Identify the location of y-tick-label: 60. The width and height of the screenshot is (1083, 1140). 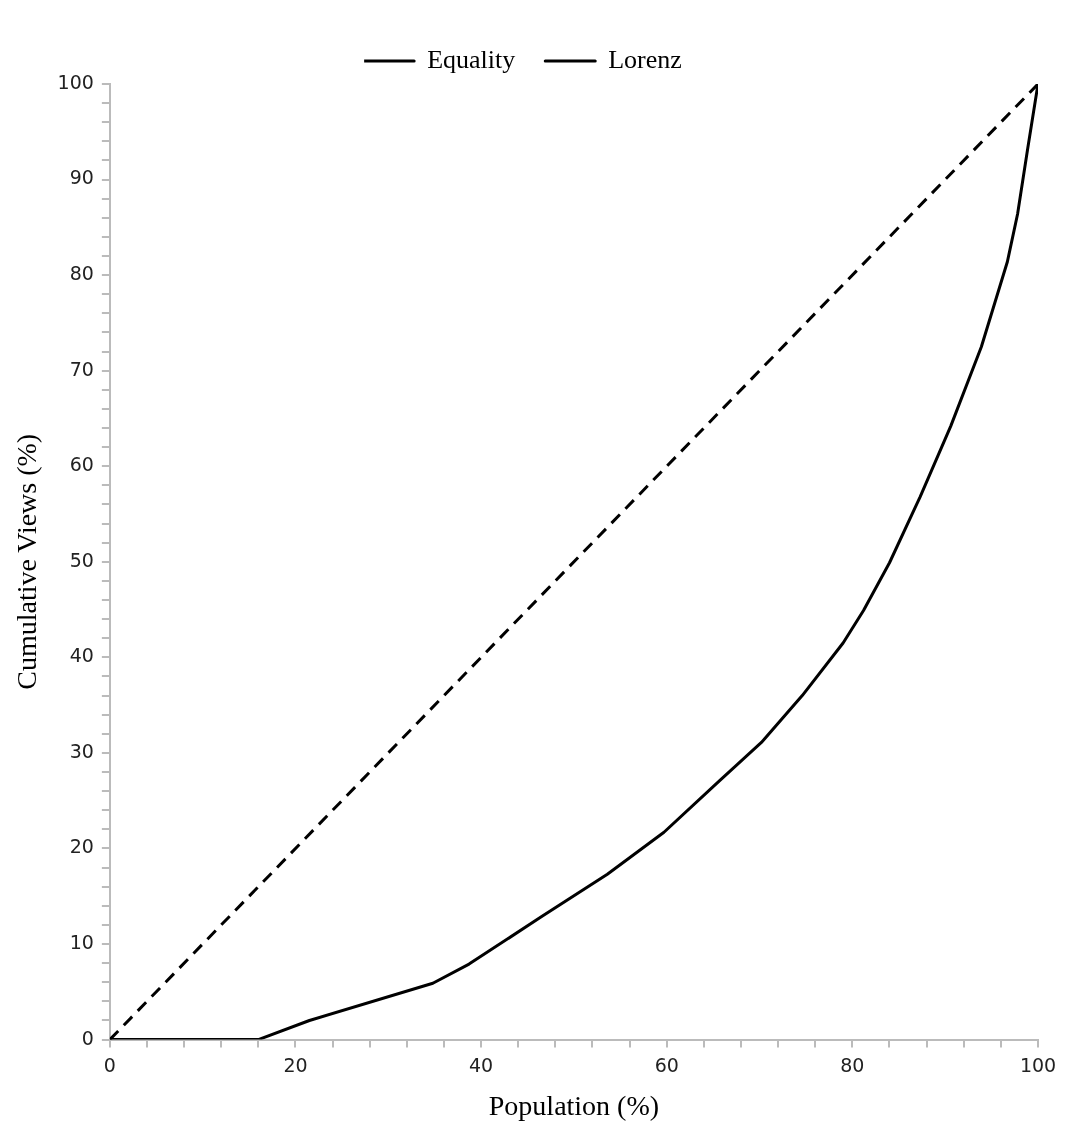
(81, 464).